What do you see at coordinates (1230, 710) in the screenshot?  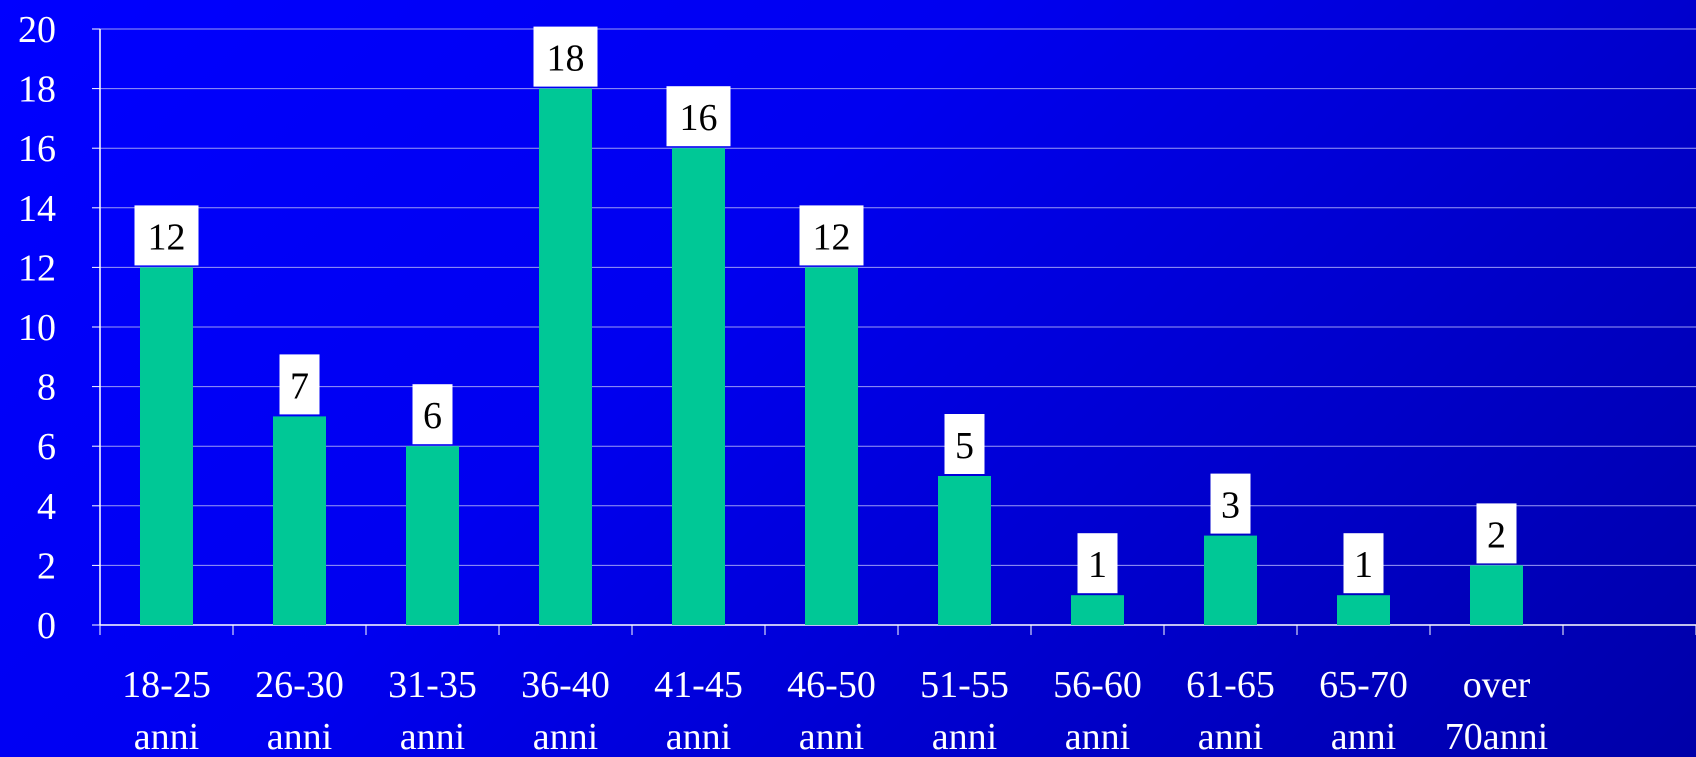 I see `x-category-label: 61-65 anni` at bounding box center [1230, 710].